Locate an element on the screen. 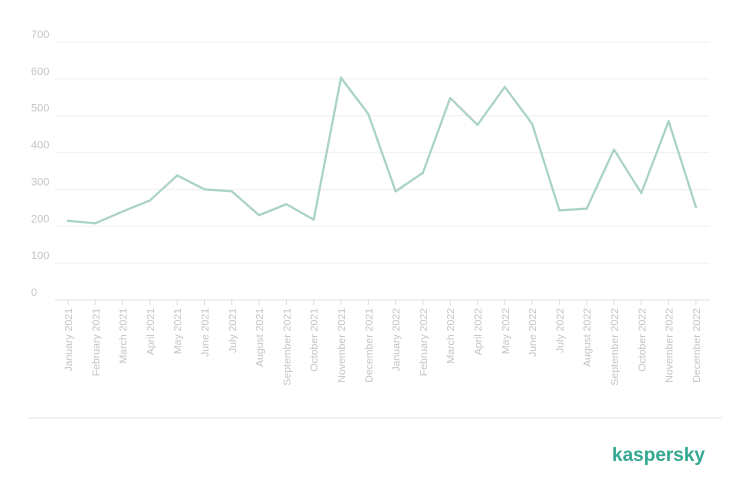 Image resolution: width=750 pixels, height=496 pixels. y-tick-label: 600 is located at coordinates (40, 72).